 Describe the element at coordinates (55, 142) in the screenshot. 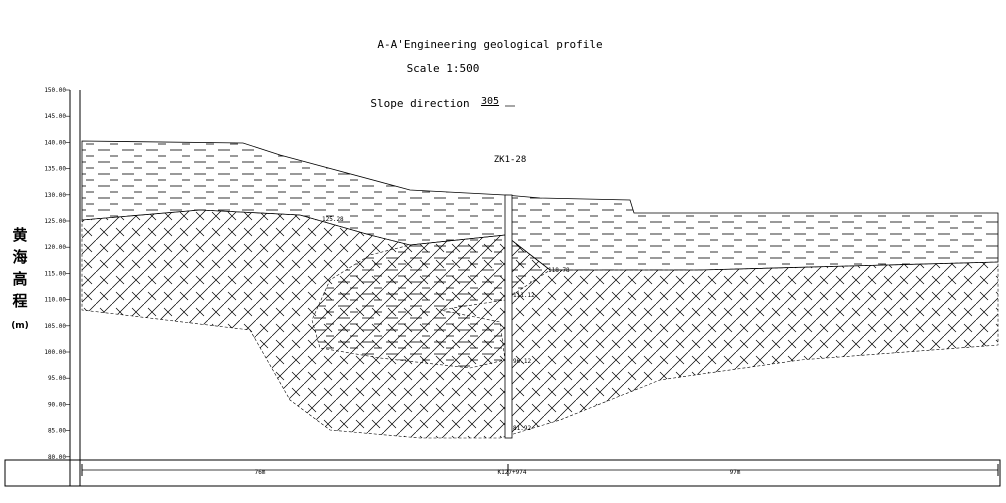

I see `tick-label: 140.00` at that location.